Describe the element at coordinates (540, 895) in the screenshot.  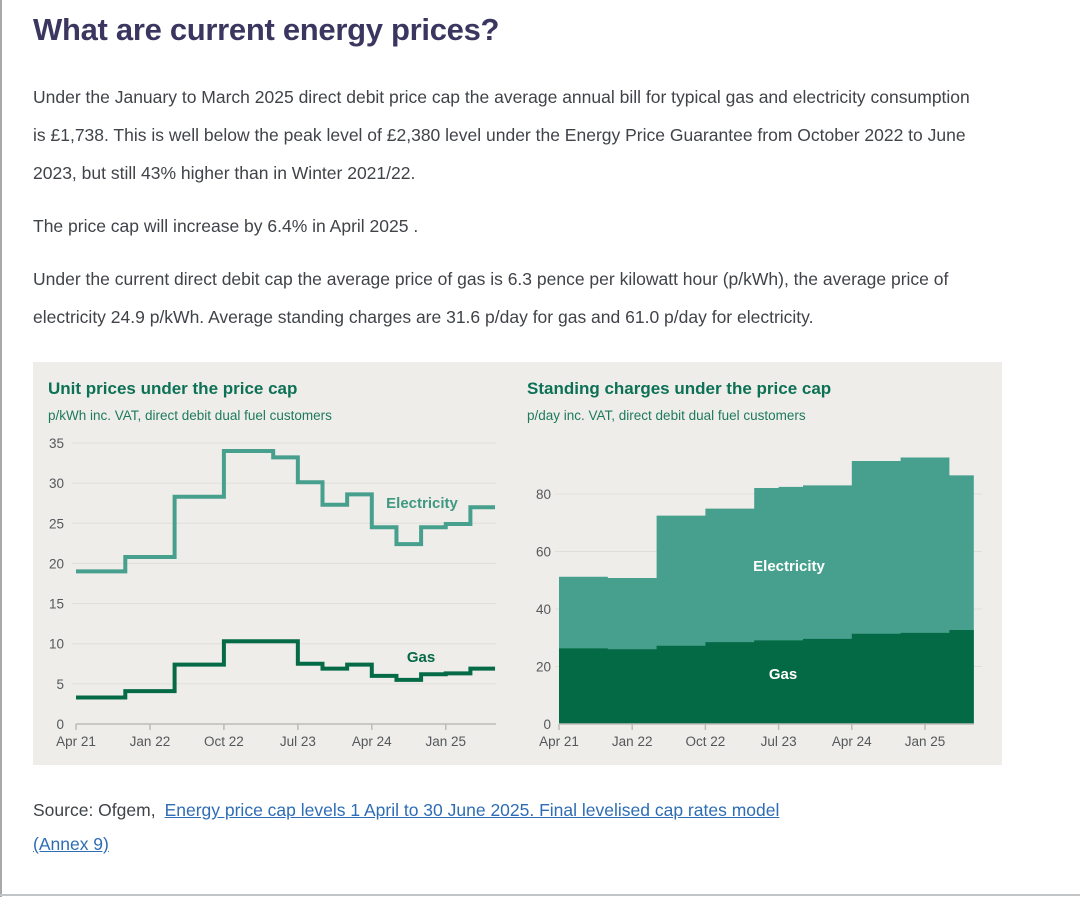
I see `bottom-divider-line` at that location.